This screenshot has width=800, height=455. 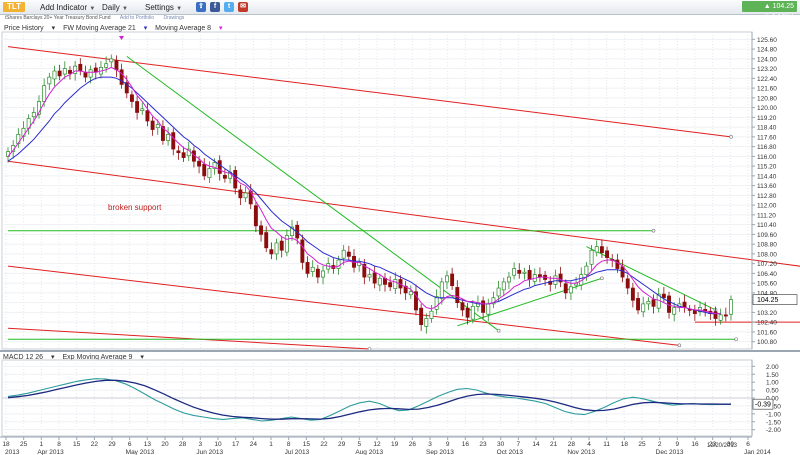 I want to click on price-tick-label: 102.40, so click(x=767, y=323).